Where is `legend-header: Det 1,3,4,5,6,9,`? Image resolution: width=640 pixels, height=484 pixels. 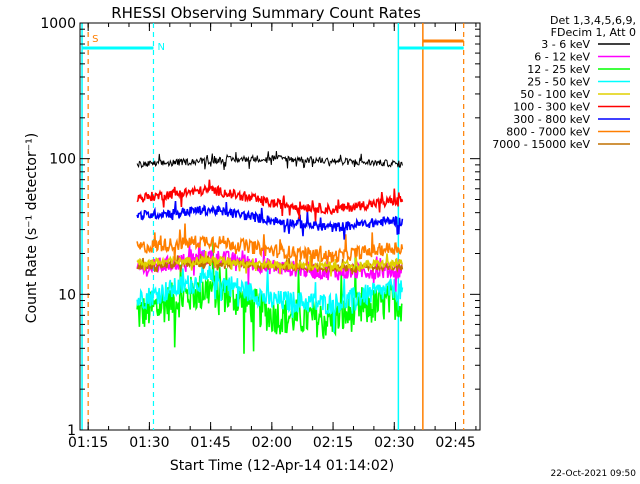 legend-header: Det 1,3,4,5,6,9, is located at coordinates (593, 20).